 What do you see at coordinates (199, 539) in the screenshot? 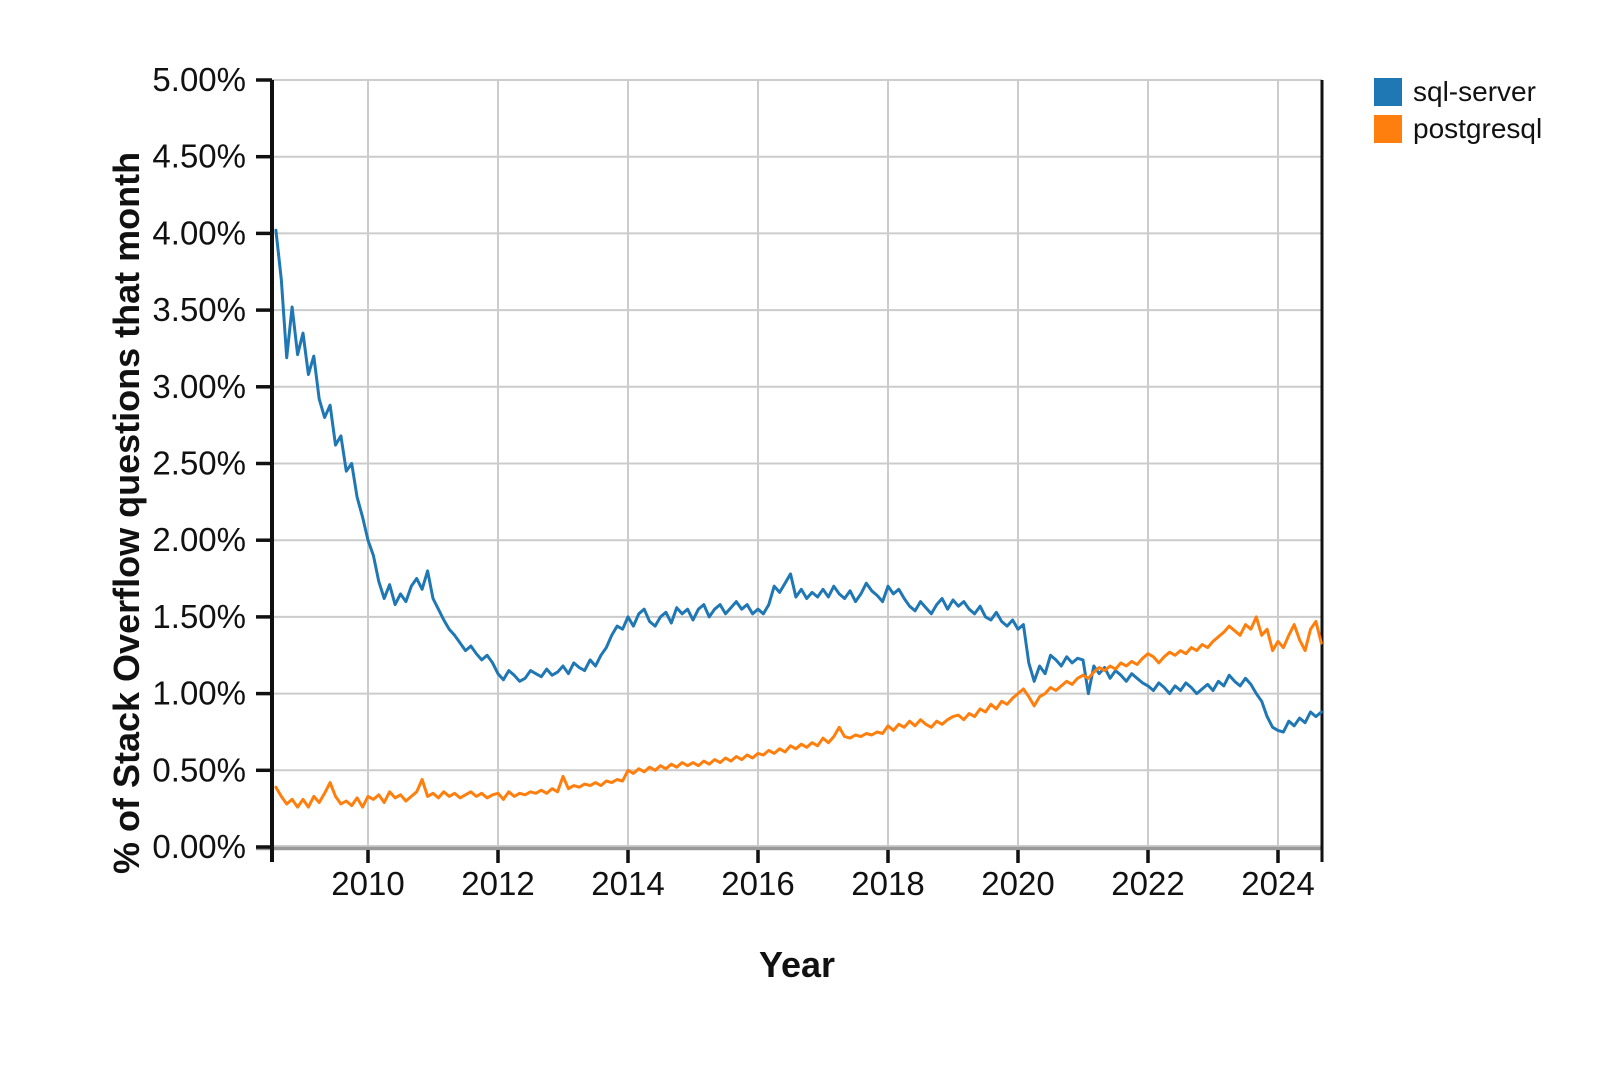
I see `y-tick-label: 2.00%` at bounding box center [199, 539].